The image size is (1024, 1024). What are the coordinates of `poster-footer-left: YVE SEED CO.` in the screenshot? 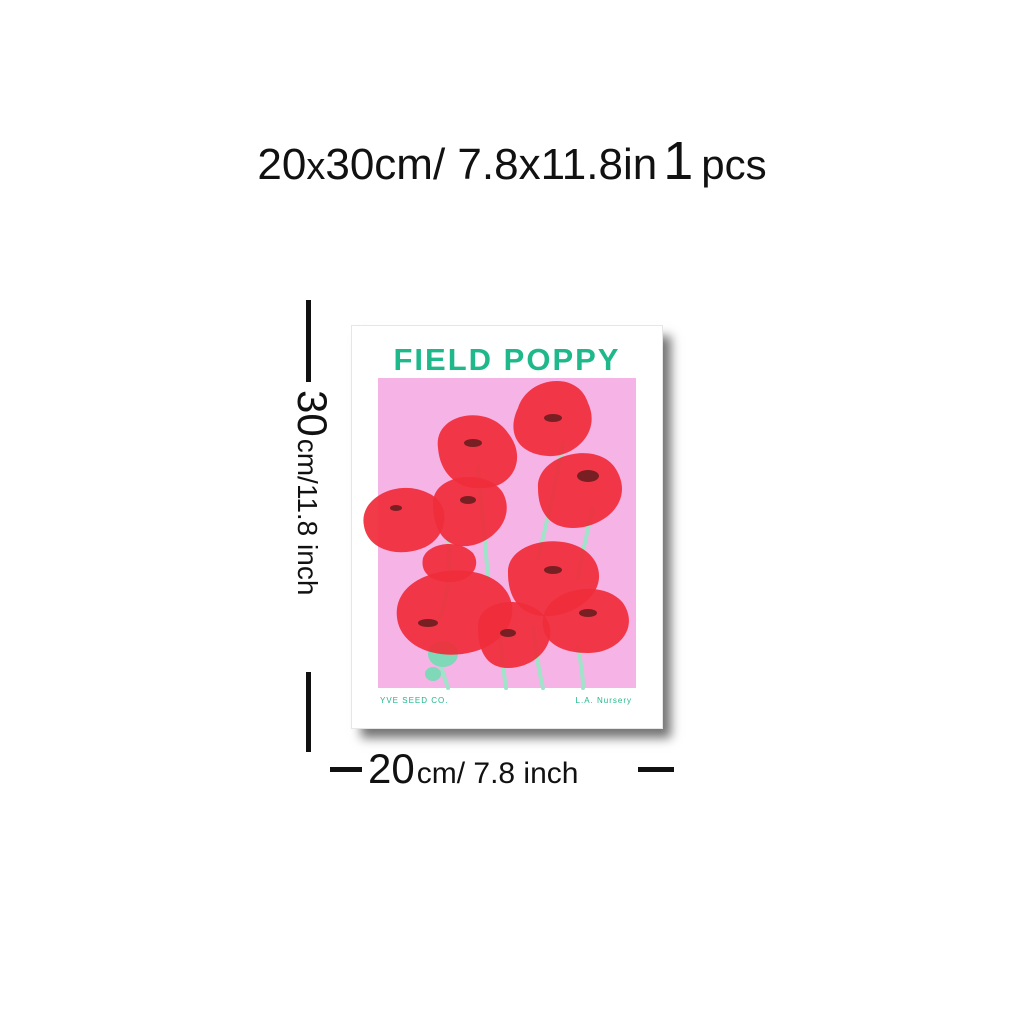 It's located at (414, 700).